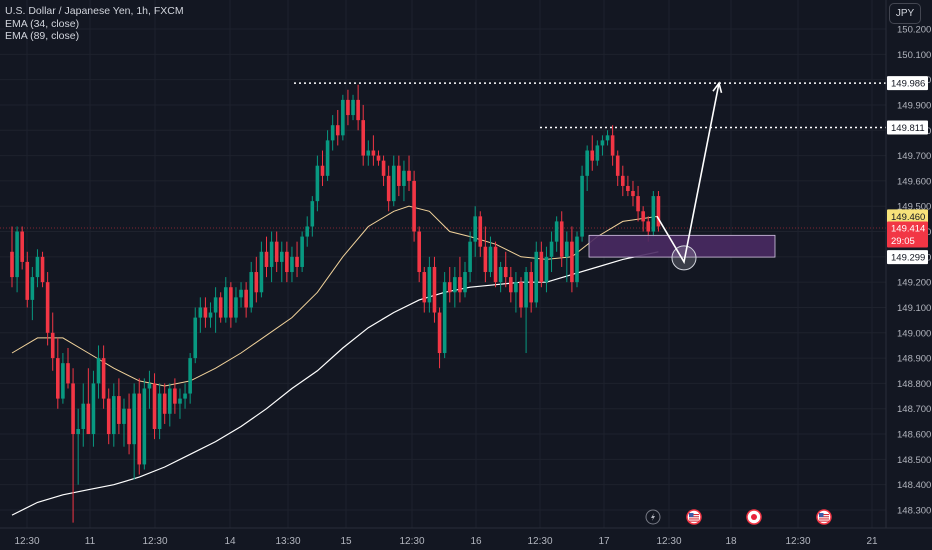  Describe the element at coordinates (914, 207) in the screenshot. I see `y-tick-label: 149.500` at that location.